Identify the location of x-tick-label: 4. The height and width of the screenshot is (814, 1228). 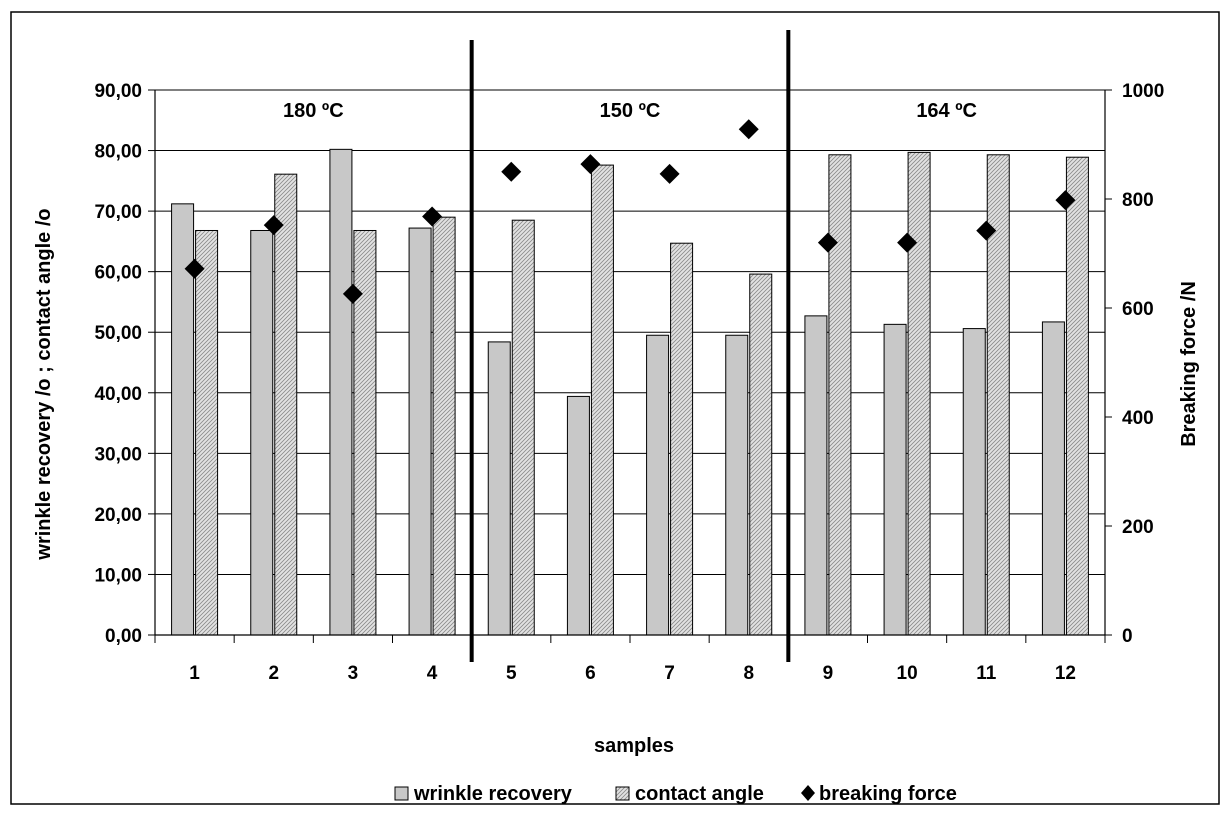
(432, 673).